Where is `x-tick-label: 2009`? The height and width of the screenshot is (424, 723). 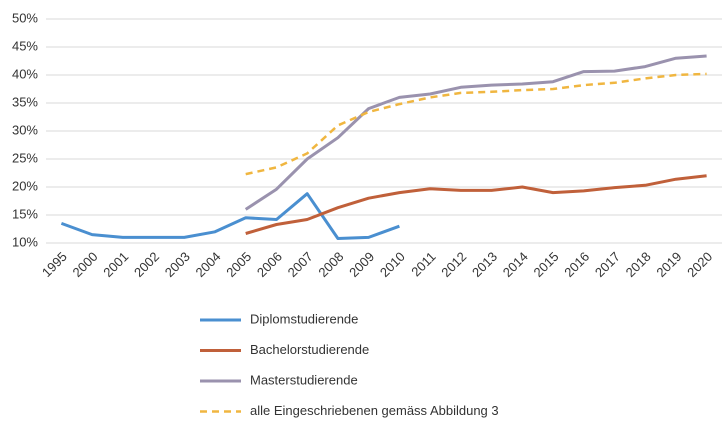 x-tick-label: 2009 is located at coordinates (361, 264).